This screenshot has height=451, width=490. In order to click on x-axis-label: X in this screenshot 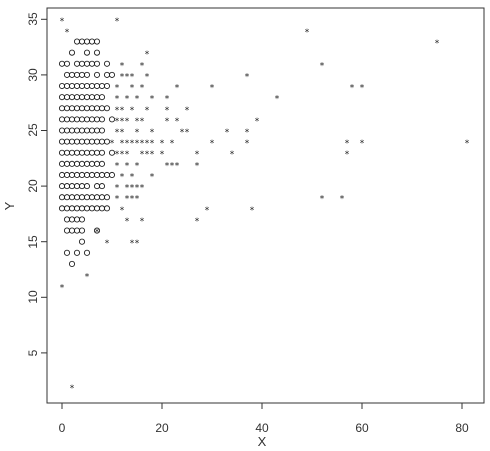, I will do `click(262, 441)`.